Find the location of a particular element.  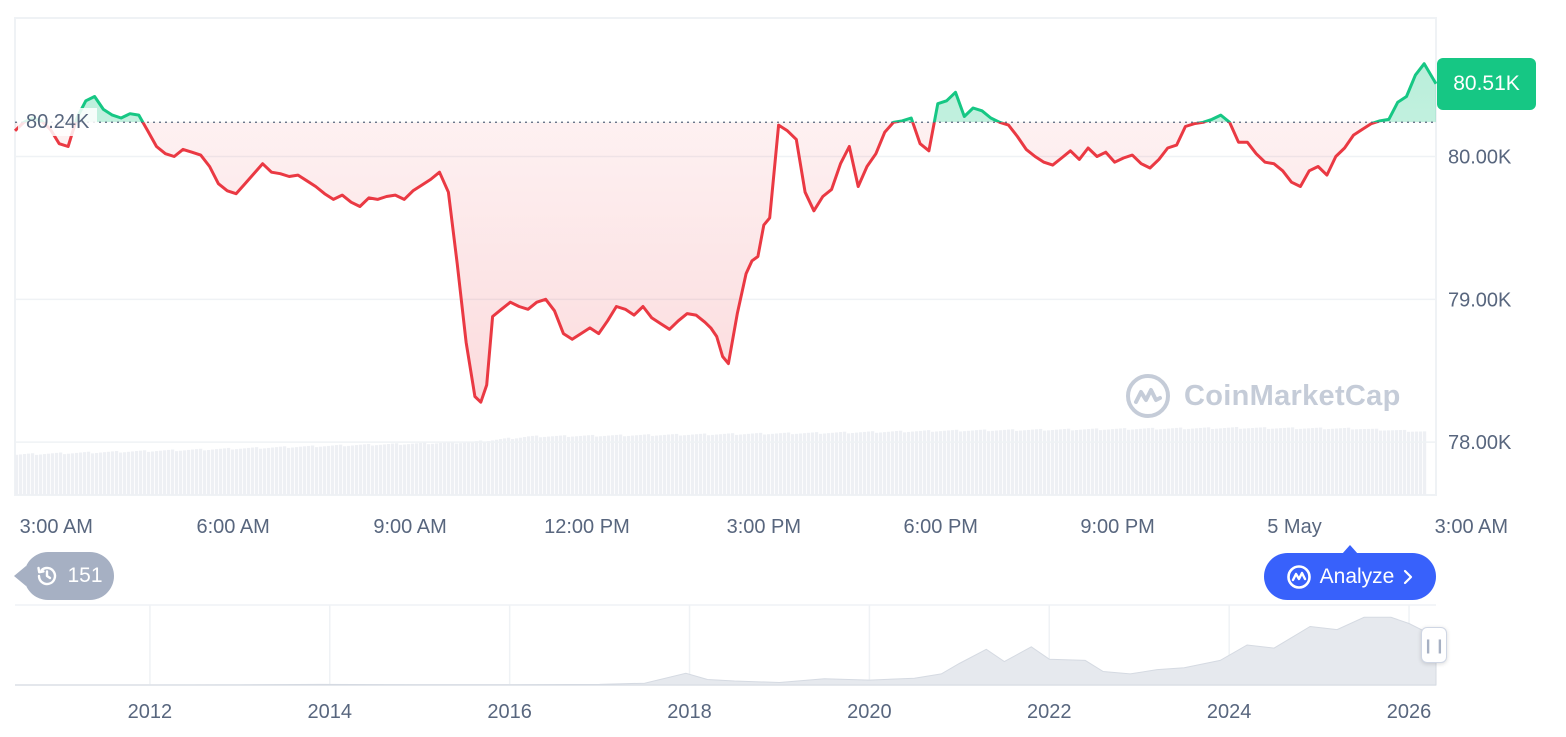

navigator-tick-label: 2014 is located at coordinates (330, 712).